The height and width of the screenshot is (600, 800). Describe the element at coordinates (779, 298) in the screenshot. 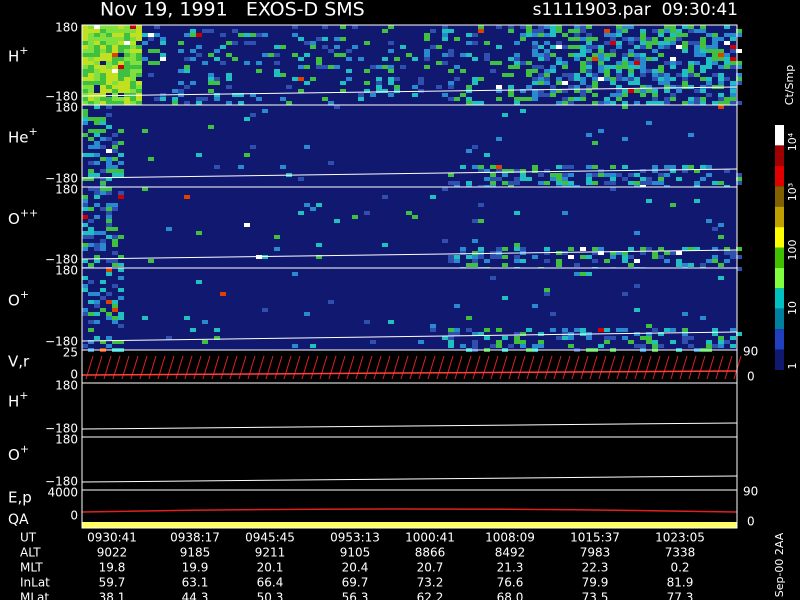

I see `colorbar-segment` at that location.